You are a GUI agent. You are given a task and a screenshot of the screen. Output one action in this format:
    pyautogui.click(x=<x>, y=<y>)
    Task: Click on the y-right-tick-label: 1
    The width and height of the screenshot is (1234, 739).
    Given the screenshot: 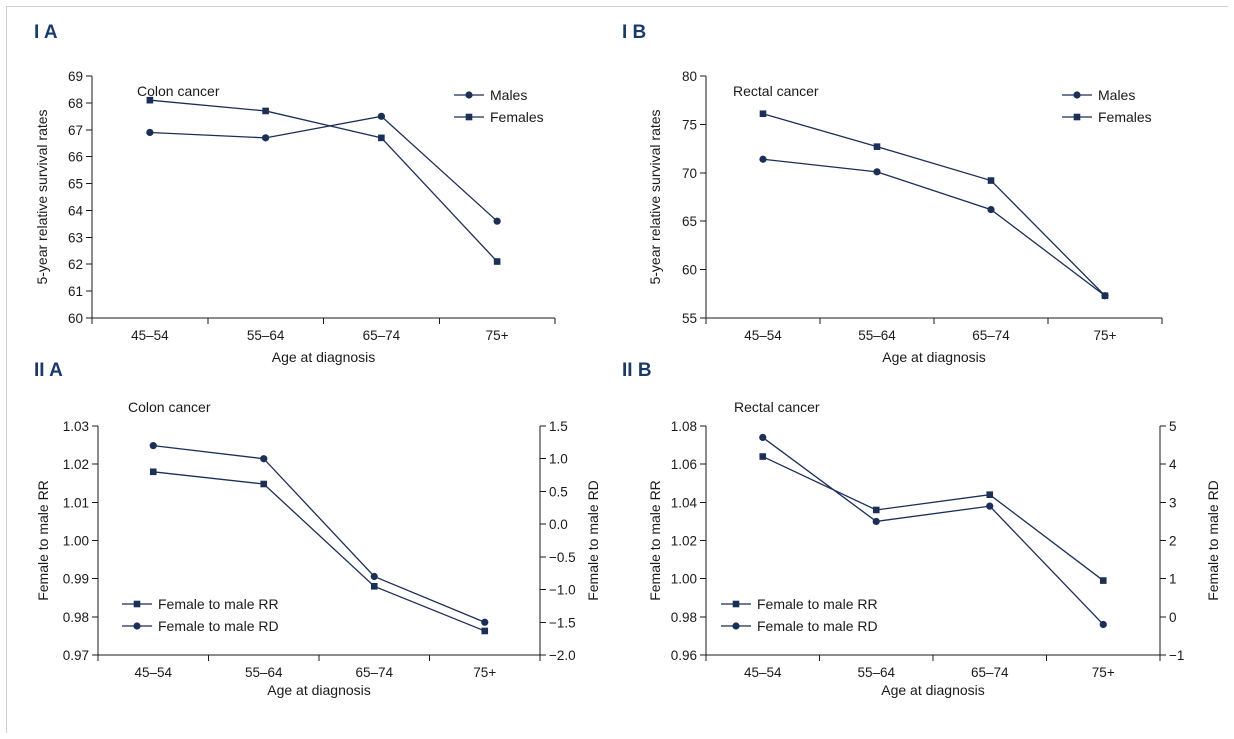 What is the action you would take?
    pyautogui.click(x=1173, y=579)
    